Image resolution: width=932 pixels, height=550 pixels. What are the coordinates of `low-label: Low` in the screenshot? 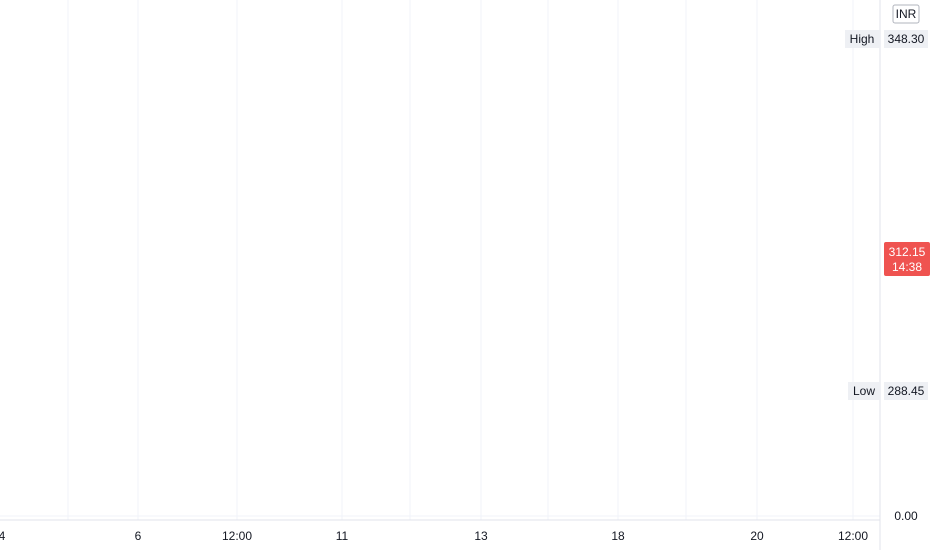 It's located at (864, 391).